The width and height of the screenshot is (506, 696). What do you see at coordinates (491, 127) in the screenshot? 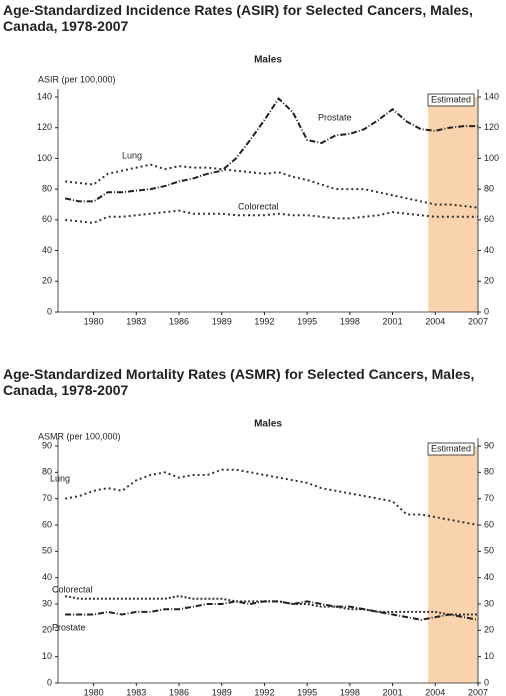
I see `y2-tick-label: 120` at bounding box center [491, 127].